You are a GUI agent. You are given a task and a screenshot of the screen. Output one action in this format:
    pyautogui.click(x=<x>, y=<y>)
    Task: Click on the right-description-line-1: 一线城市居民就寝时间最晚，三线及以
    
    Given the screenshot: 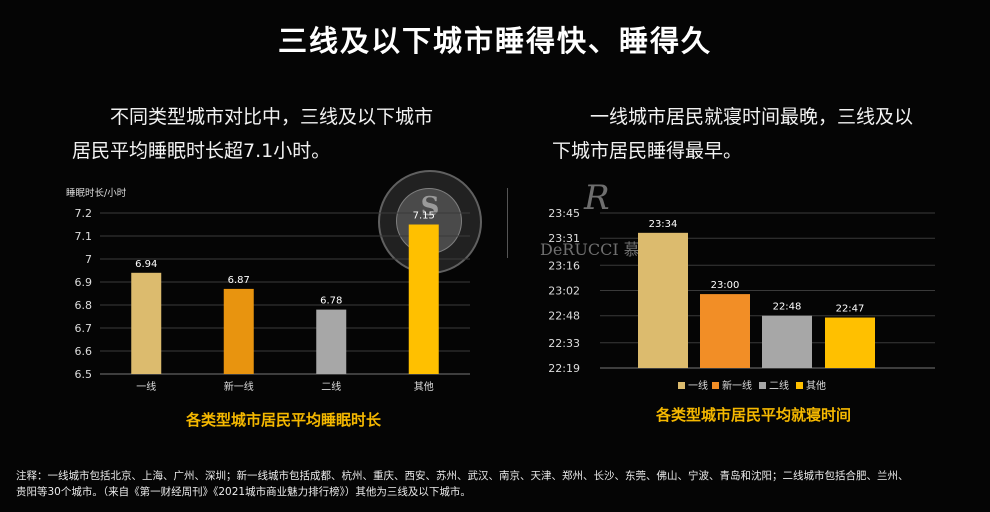 What is the action you would take?
    pyautogui.click(x=752, y=117)
    